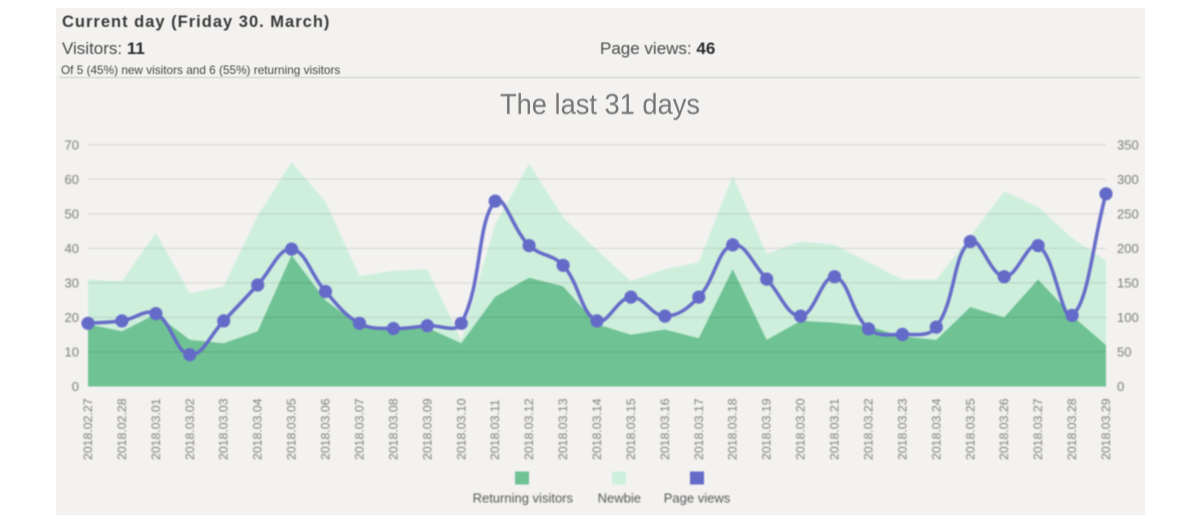  What do you see at coordinates (970, 429) in the screenshot?
I see `svg-text: 2018.03.25` at bounding box center [970, 429].